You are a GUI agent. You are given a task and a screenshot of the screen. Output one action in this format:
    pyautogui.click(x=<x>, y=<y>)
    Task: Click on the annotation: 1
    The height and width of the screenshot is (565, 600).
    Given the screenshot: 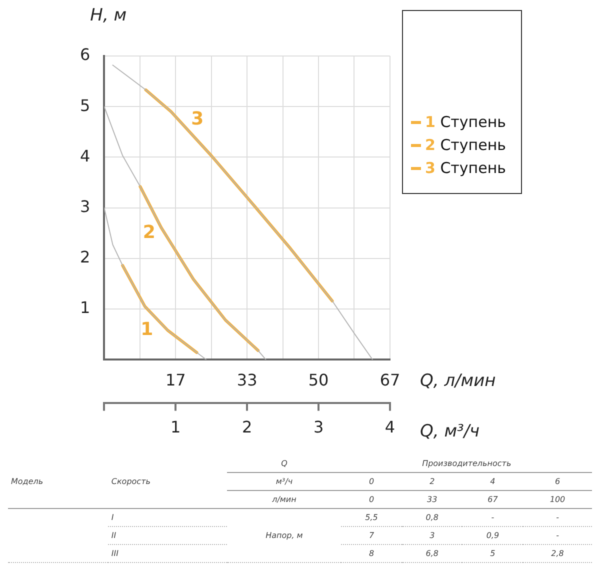 What is the action you would take?
    pyautogui.click(x=147, y=329)
    